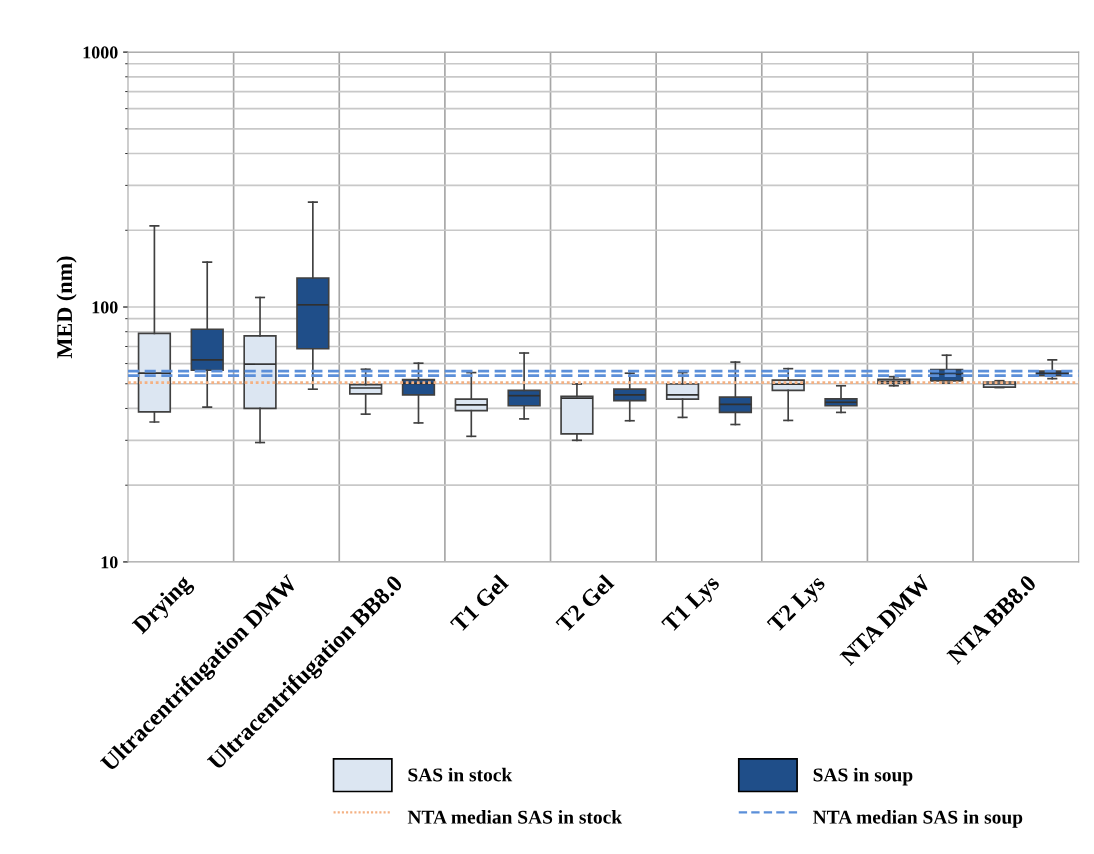  What do you see at coordinates (460, 774) in the screenshot?
I see `legend-label: SAS in stock` at bounding box center [460, 774].